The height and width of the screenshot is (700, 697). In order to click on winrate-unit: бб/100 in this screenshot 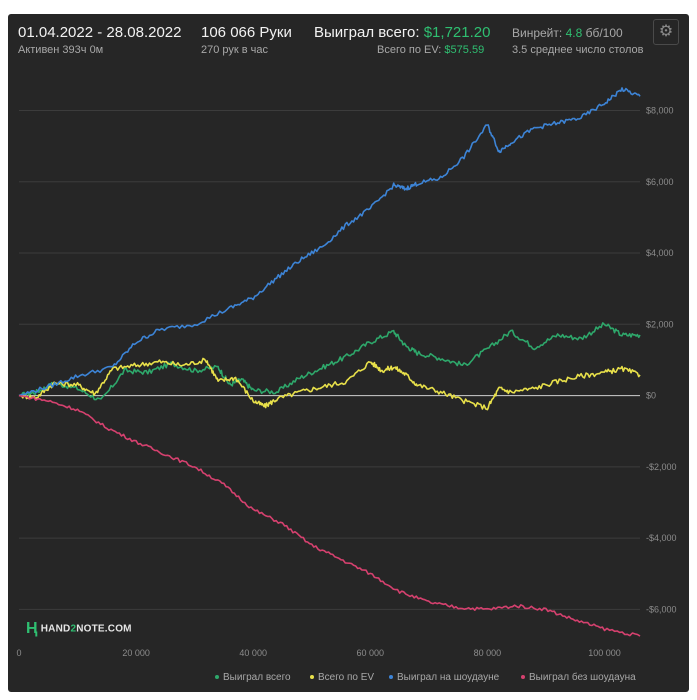, I will do `click(604, 33)`.